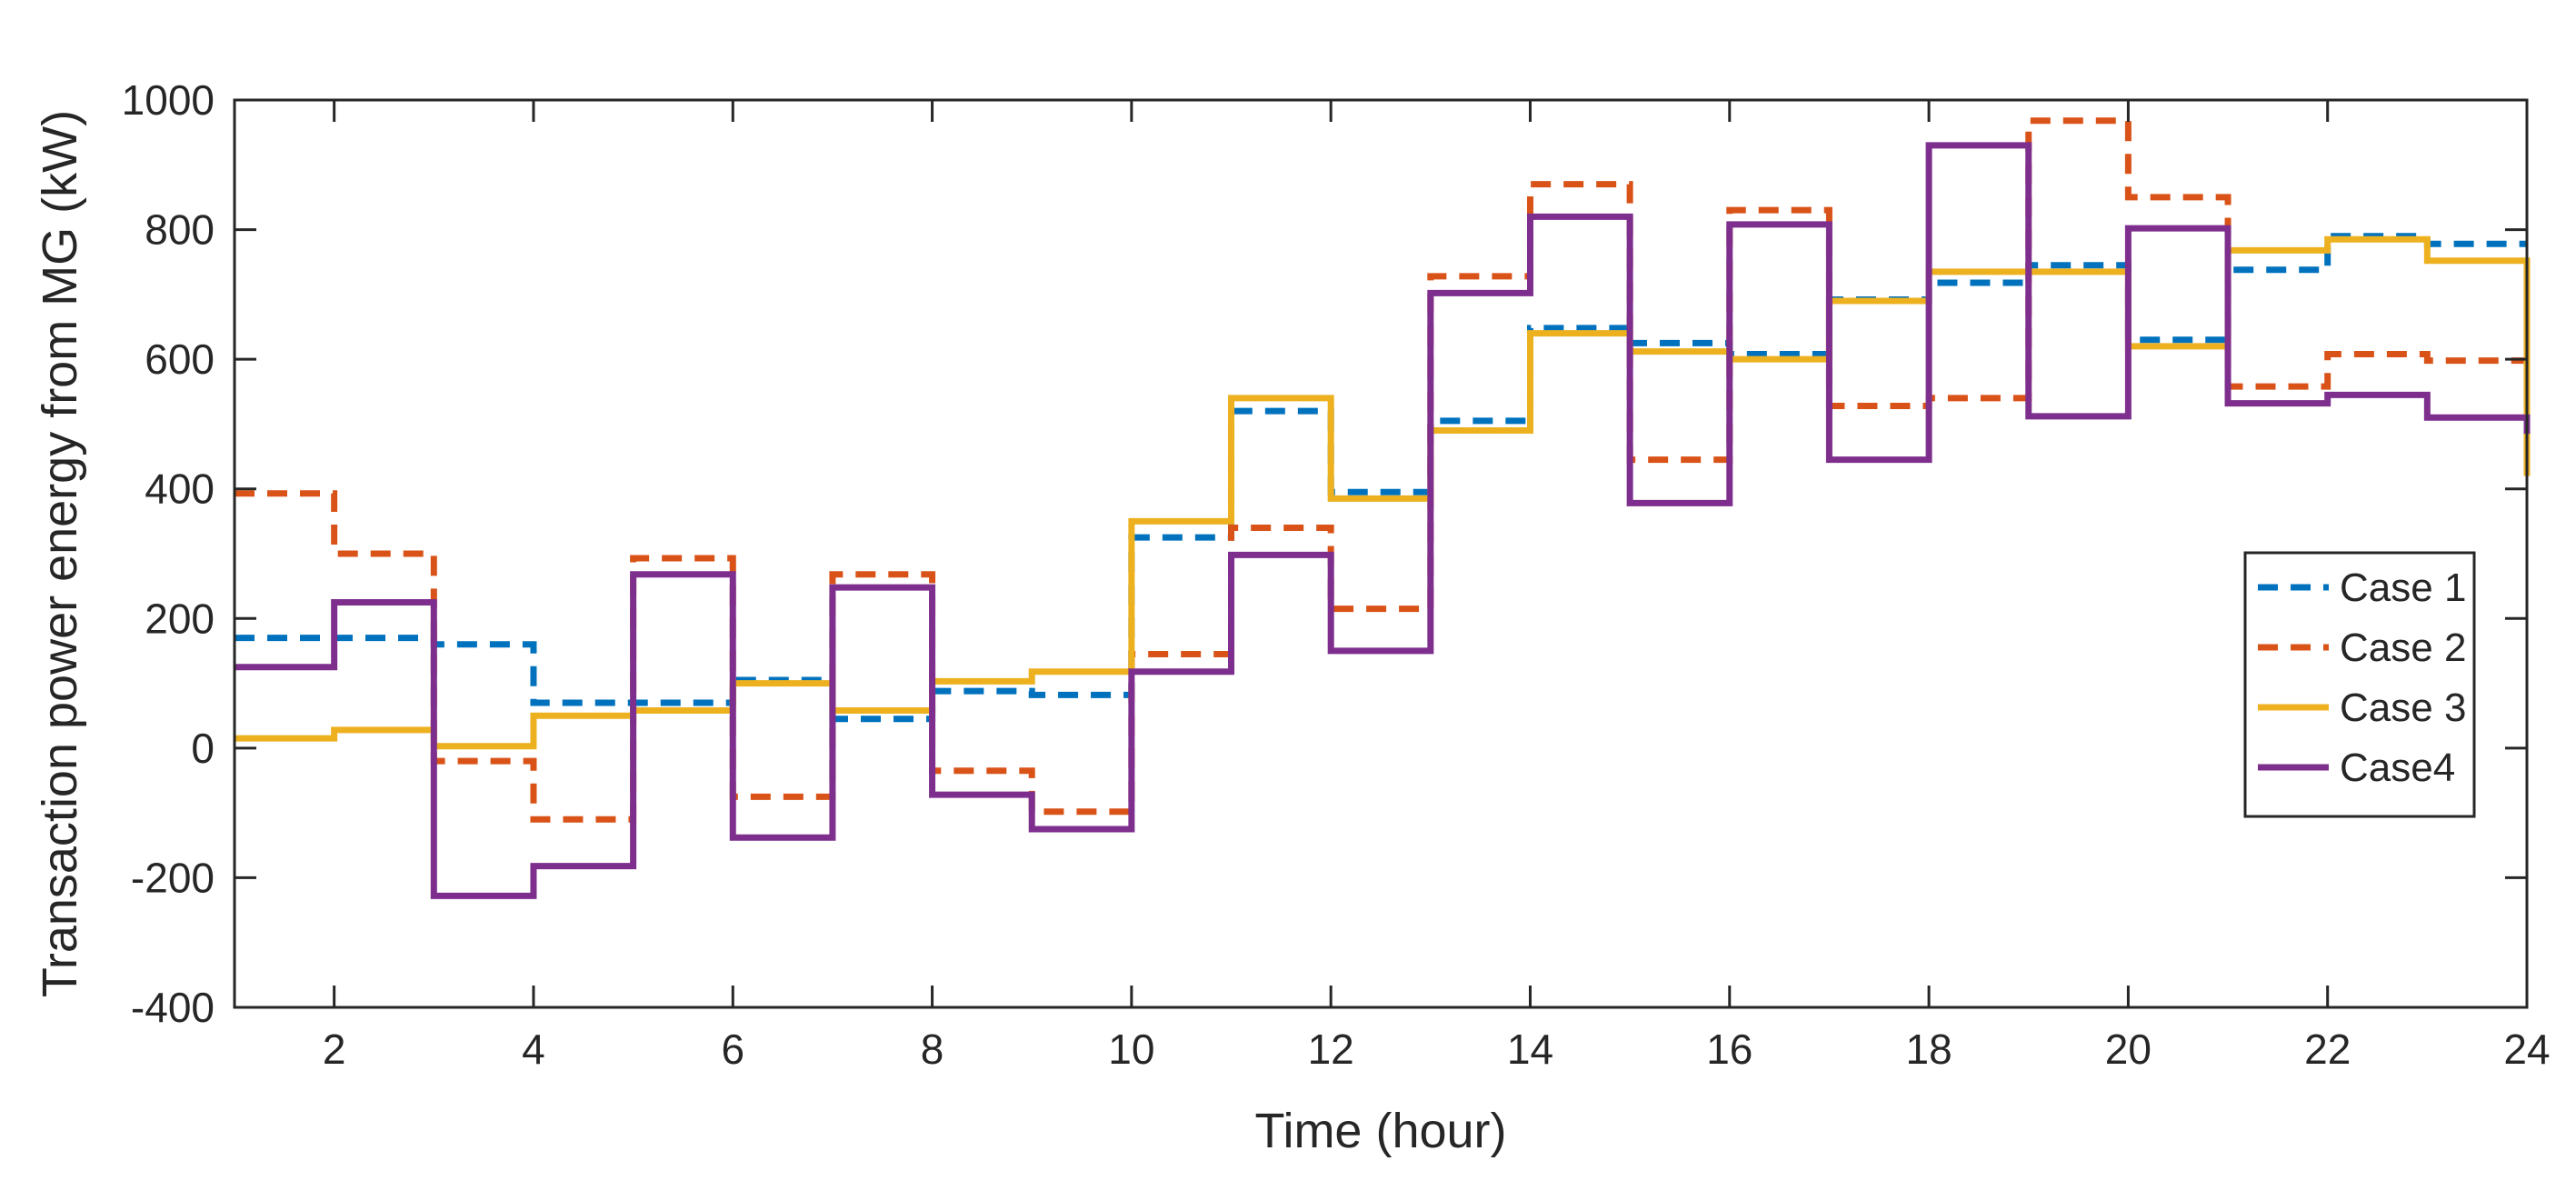 Image resolution: width=2576 pixels, height=1181 pixels. What do you see at coordinates (180, 230) in the screenshot?
I see `y-tick-label: 800` at bounding box center [180, 230].